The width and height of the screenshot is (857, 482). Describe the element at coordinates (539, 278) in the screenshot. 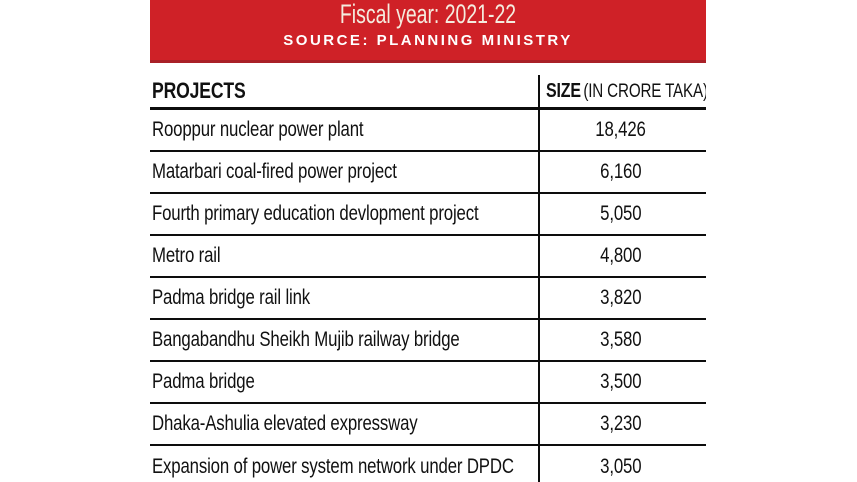

I see `column-divider-line` at that location.